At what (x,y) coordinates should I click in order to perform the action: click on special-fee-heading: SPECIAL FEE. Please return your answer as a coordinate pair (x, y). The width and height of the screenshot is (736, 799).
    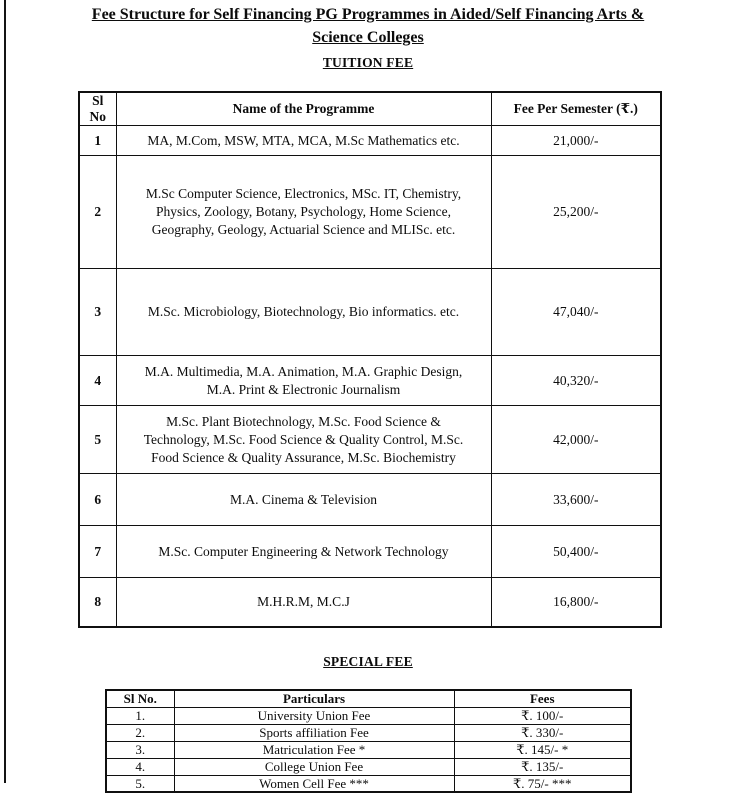
    Looking at the image, I should click on (368, 662).